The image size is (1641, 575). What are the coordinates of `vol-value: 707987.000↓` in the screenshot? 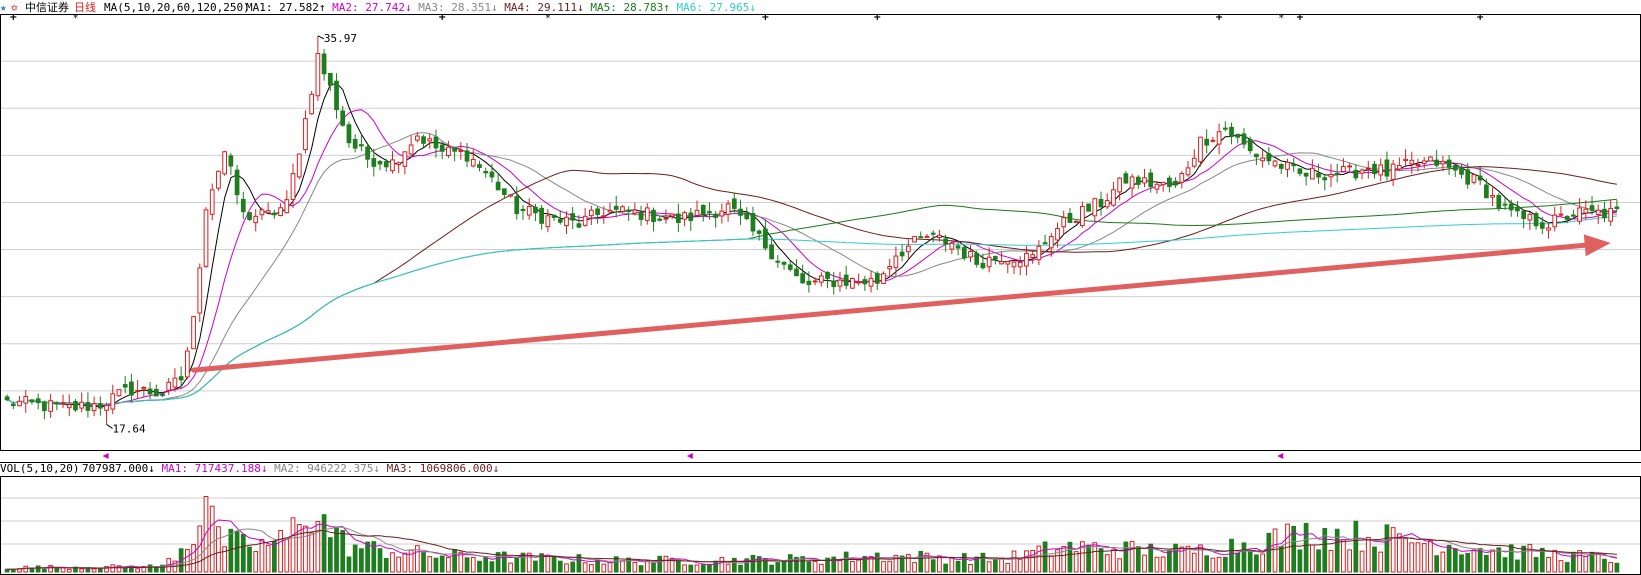 It's located at (121, 468).